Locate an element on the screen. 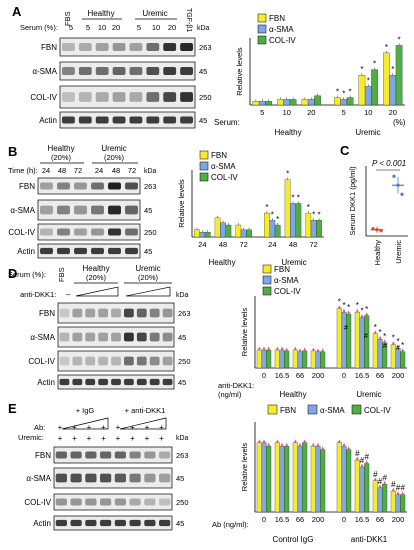 Image resolution: width=414 pixels, height=550 pixels. panel-letter: E is located at coordinates (12, 408).